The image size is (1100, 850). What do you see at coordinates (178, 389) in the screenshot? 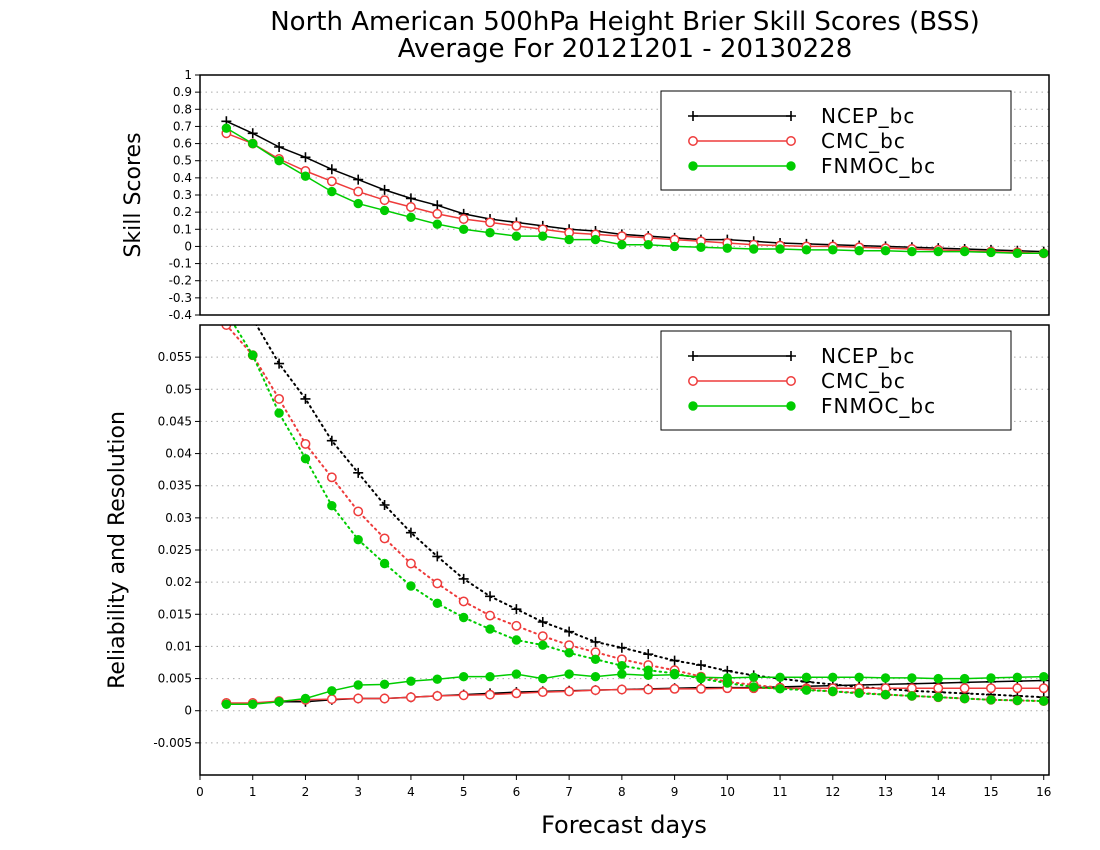
I see `y-tick-label: 0.05` at bounding box center [178, 389].